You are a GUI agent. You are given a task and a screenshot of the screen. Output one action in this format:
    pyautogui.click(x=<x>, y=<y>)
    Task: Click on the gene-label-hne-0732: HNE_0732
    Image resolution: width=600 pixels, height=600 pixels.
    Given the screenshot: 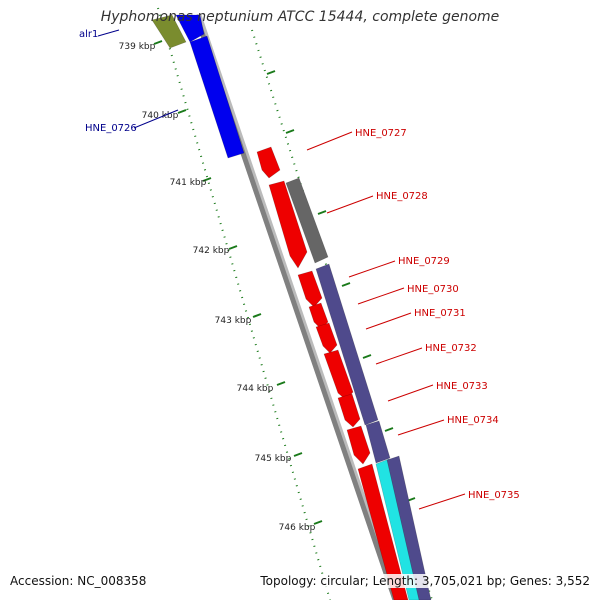 What is the action you would take?
    pyautogui.click(x=451, y=348)
    